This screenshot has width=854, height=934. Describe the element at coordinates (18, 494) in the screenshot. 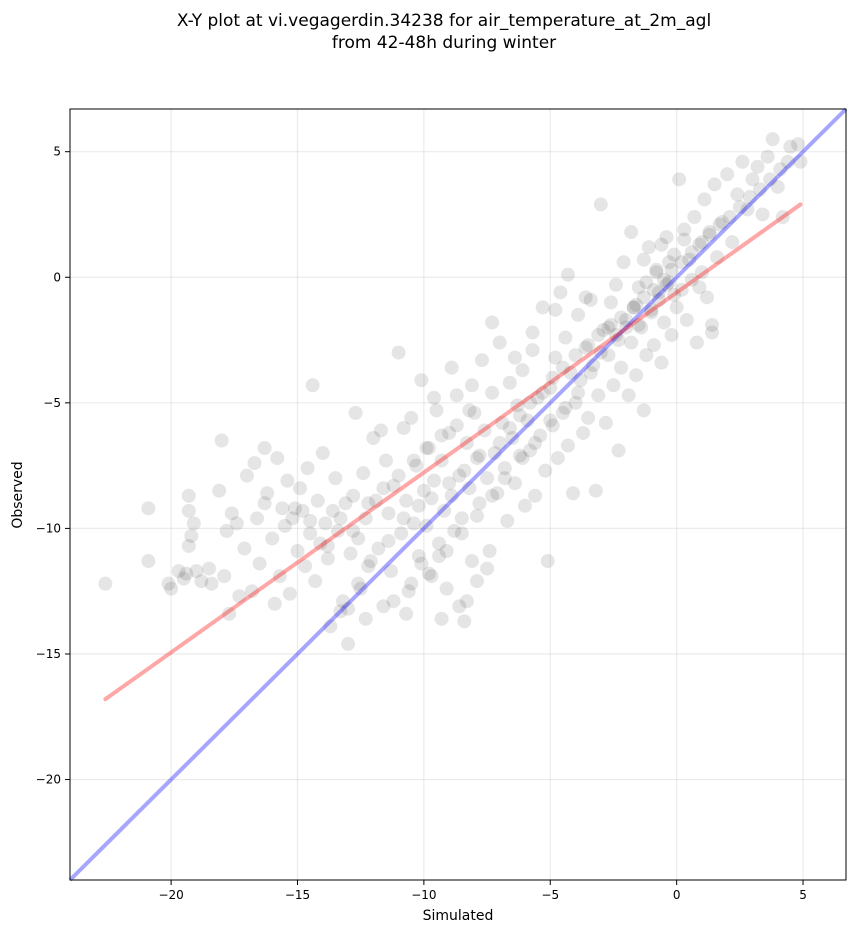

I see `y-axis-label: Observed` at that location.